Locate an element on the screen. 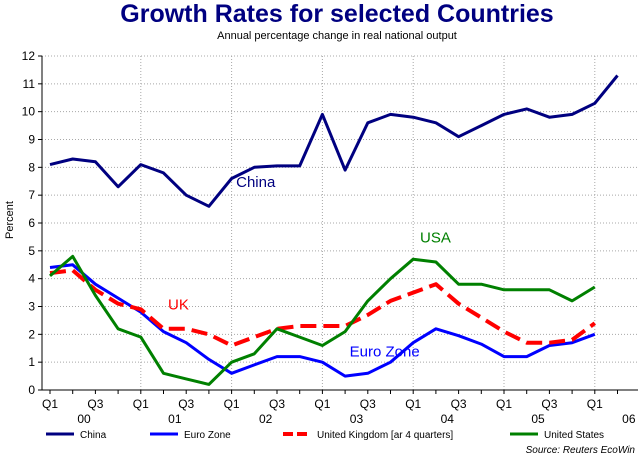 Image resolution: width=642 pixels, height=457 pixels. y-tick-label: 4 is located at coordinates (31, 279).